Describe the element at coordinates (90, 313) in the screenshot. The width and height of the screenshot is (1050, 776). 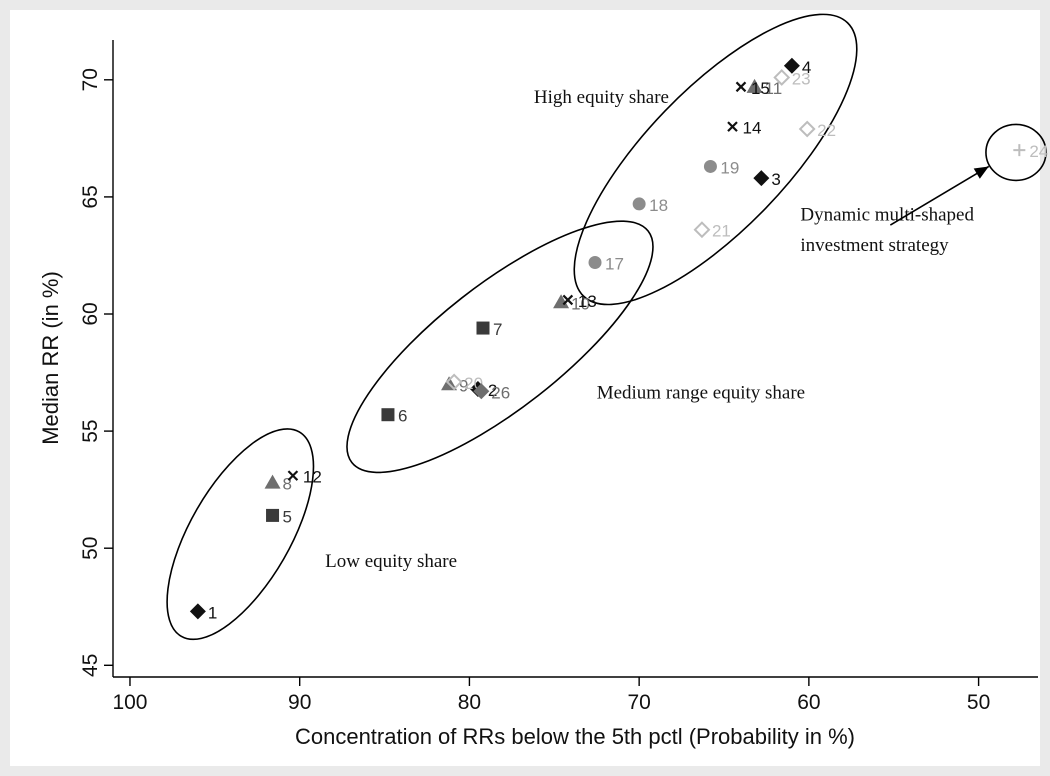
I see `y-tick-label: 60` at that location.